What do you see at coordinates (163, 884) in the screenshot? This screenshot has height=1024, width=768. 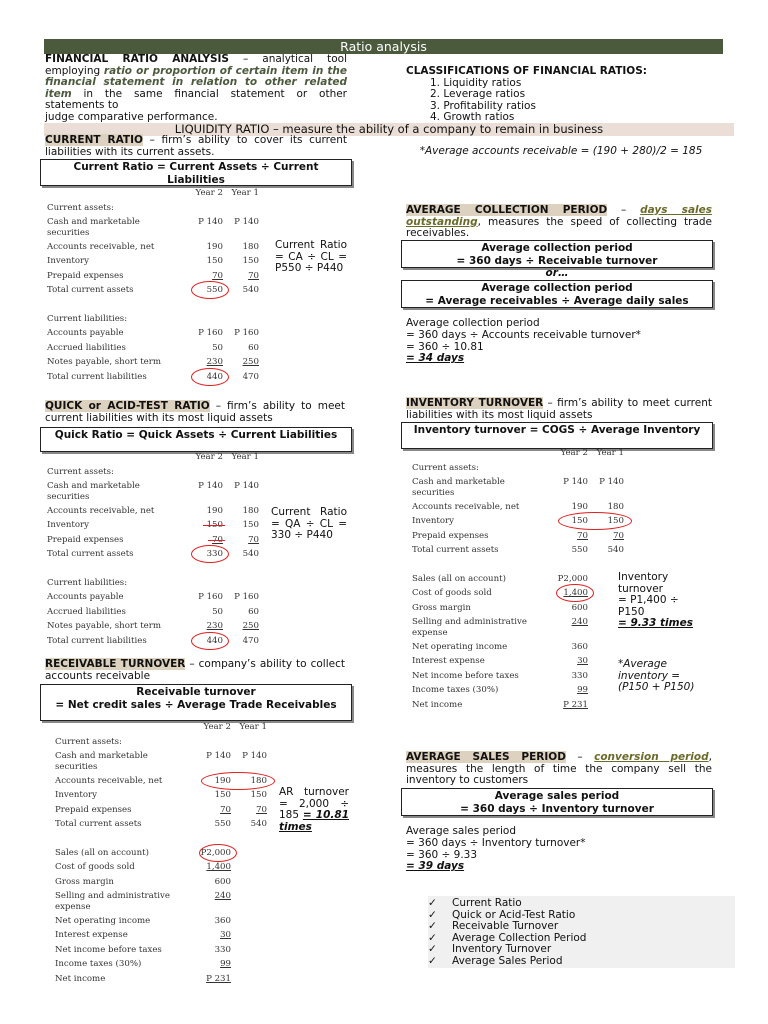 I see `statement-row: Gross margin 600` at bounding box center [163, 884].